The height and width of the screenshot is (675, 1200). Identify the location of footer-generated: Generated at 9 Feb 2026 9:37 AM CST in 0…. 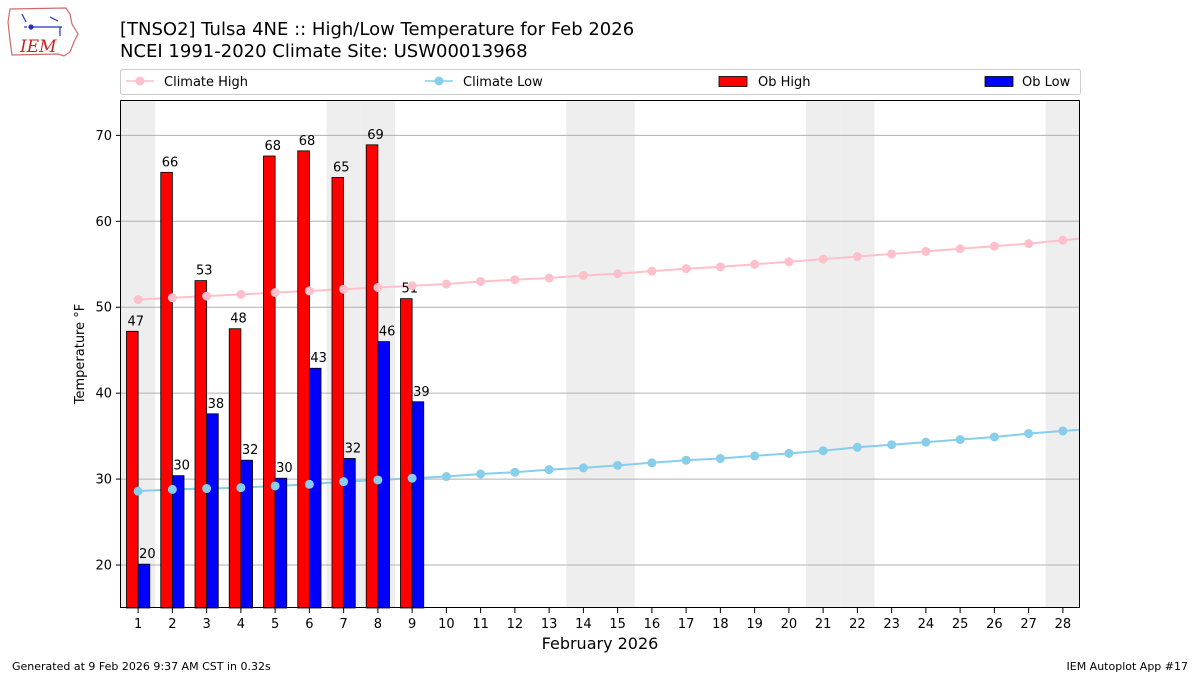
(141, 666).